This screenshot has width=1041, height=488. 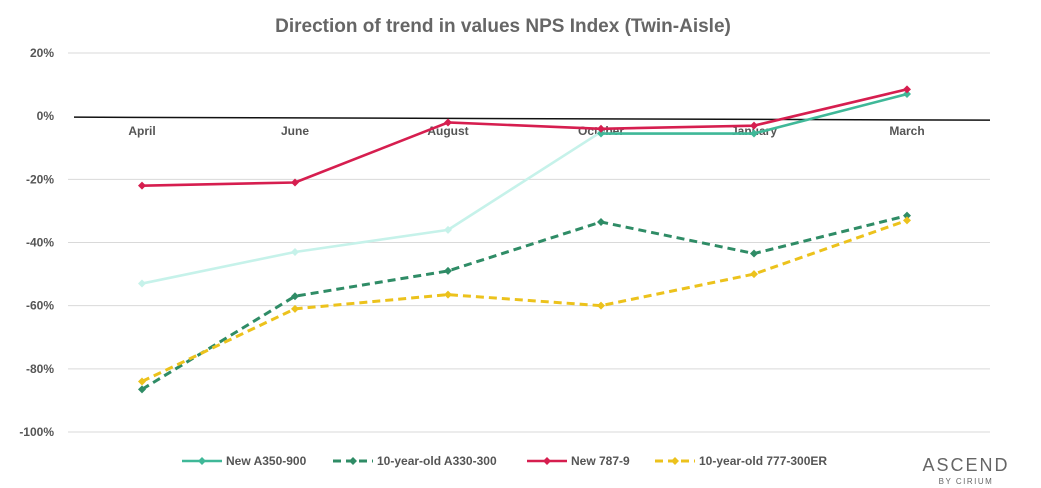 What do you see at coordinates (295, 131) in the screenshot?
I see `x-tick-label: June` at bounding box center [295, 131].